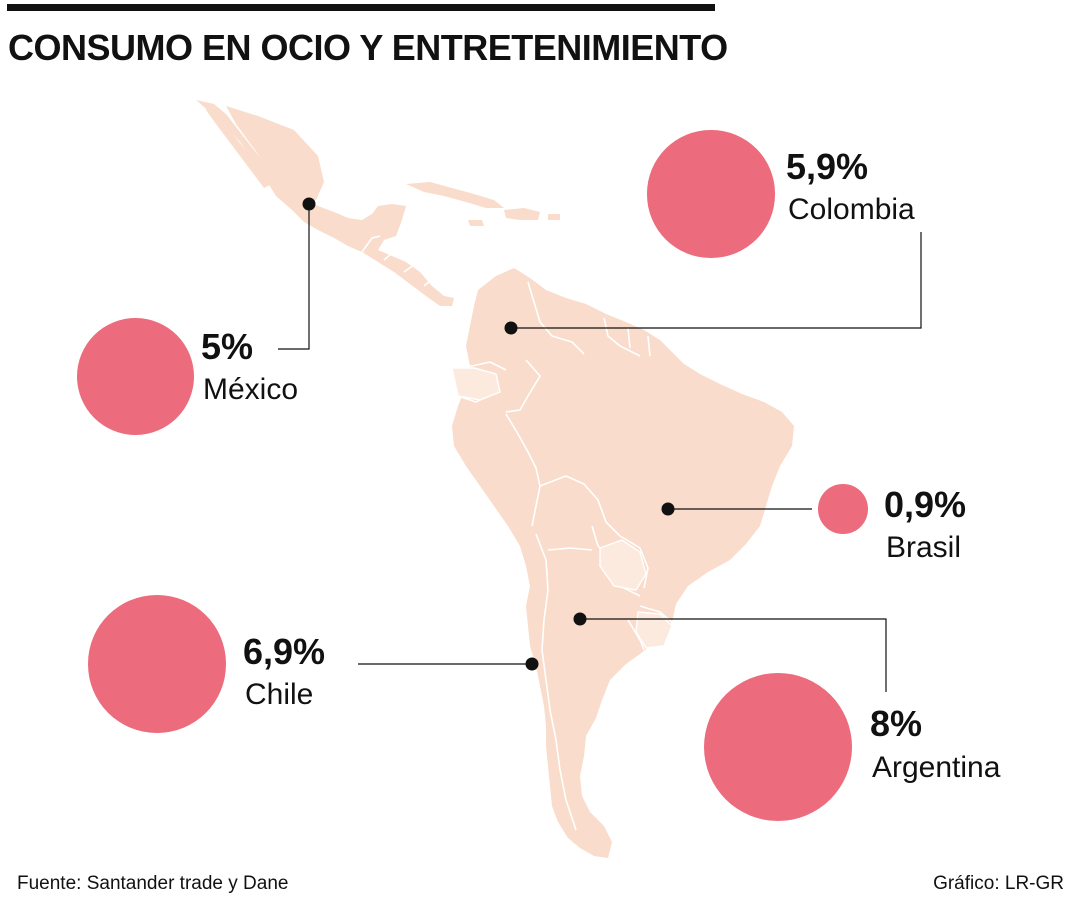 This screenshot has width=1080, height=900. Describe the element at coordinates (279, 694) in the screenshot. I see `label-chile: Chile` at that location.